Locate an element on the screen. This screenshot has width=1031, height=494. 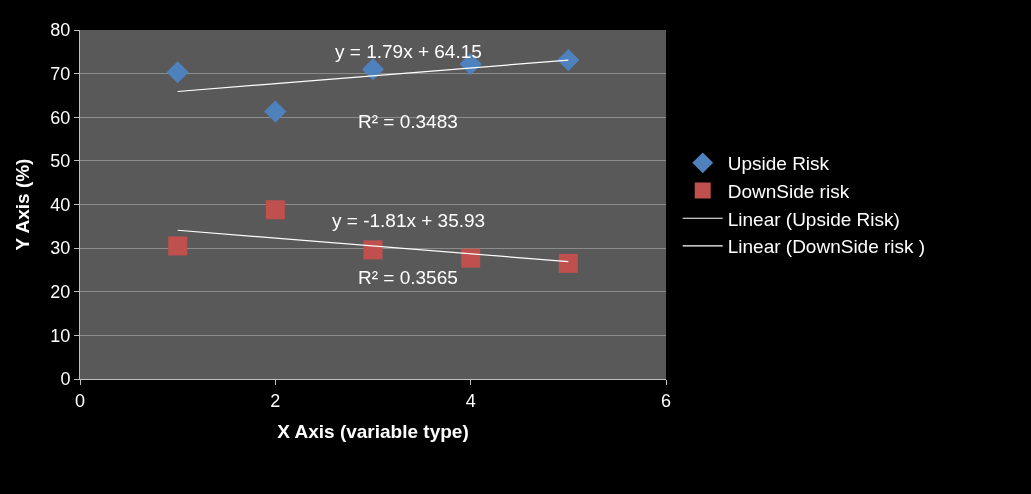
annotation: R² = 0.3565 is located at coordinates (408, 277).